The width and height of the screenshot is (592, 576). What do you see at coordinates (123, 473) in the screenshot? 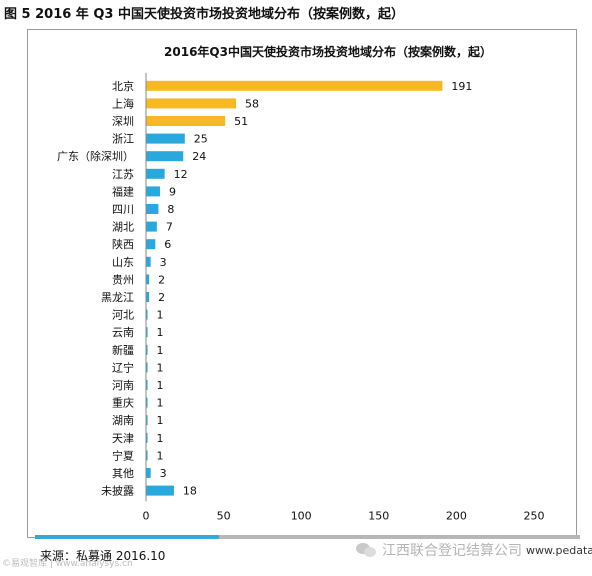
I see `category-label: 其他` at bounding box center [123, 473].